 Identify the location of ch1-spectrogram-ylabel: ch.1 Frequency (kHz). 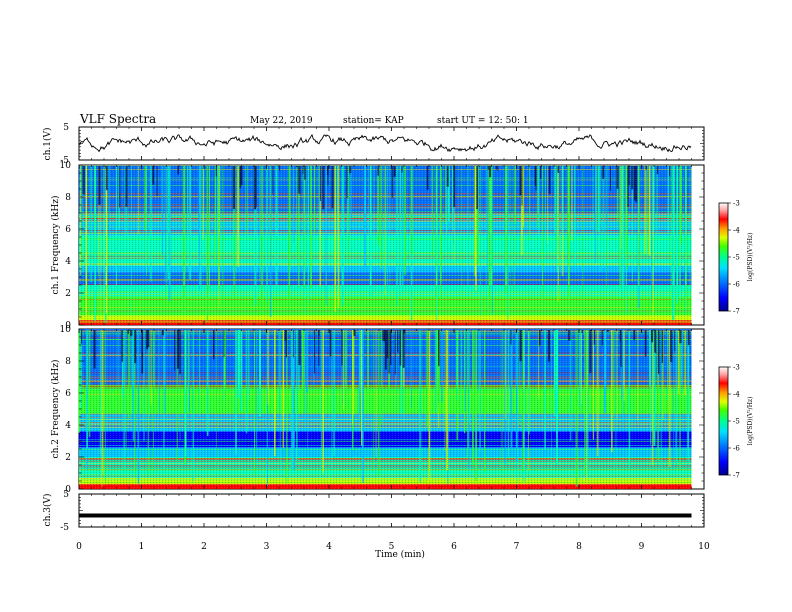
(55, 245).